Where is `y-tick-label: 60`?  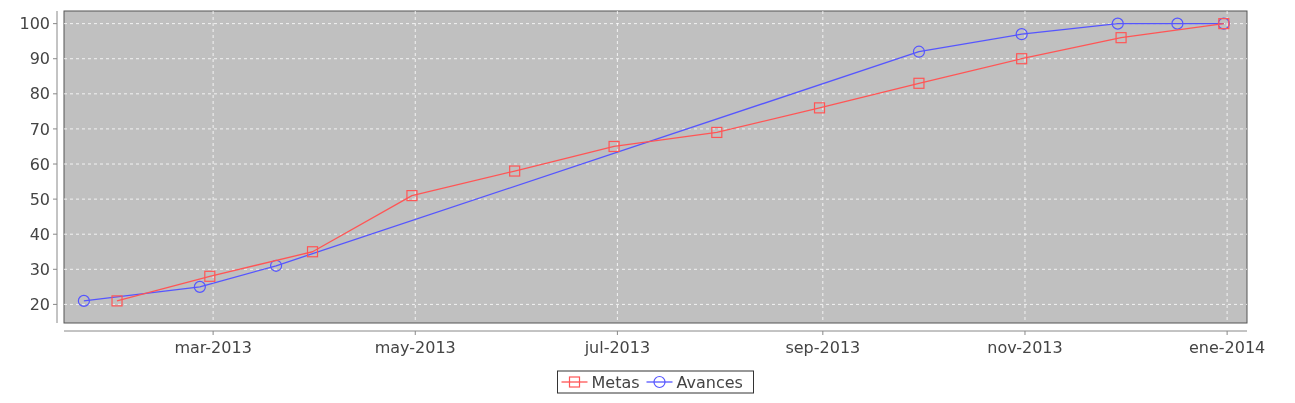
y-tick-label: 60 is located at coordinates (39, 164).